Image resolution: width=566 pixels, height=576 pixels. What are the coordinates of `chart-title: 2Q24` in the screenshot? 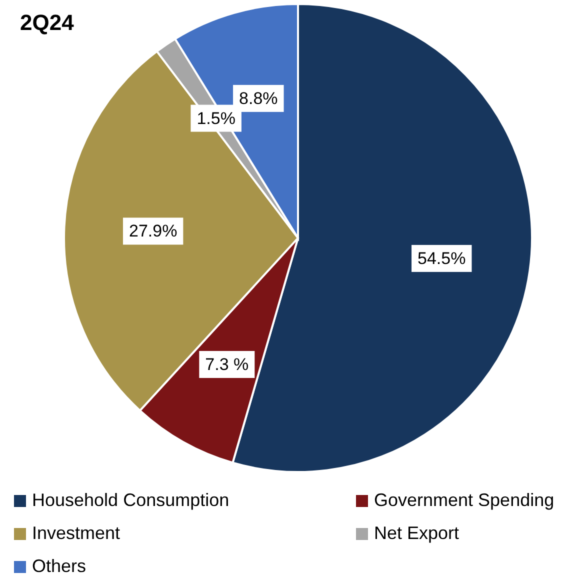 It's located at (47, 22).